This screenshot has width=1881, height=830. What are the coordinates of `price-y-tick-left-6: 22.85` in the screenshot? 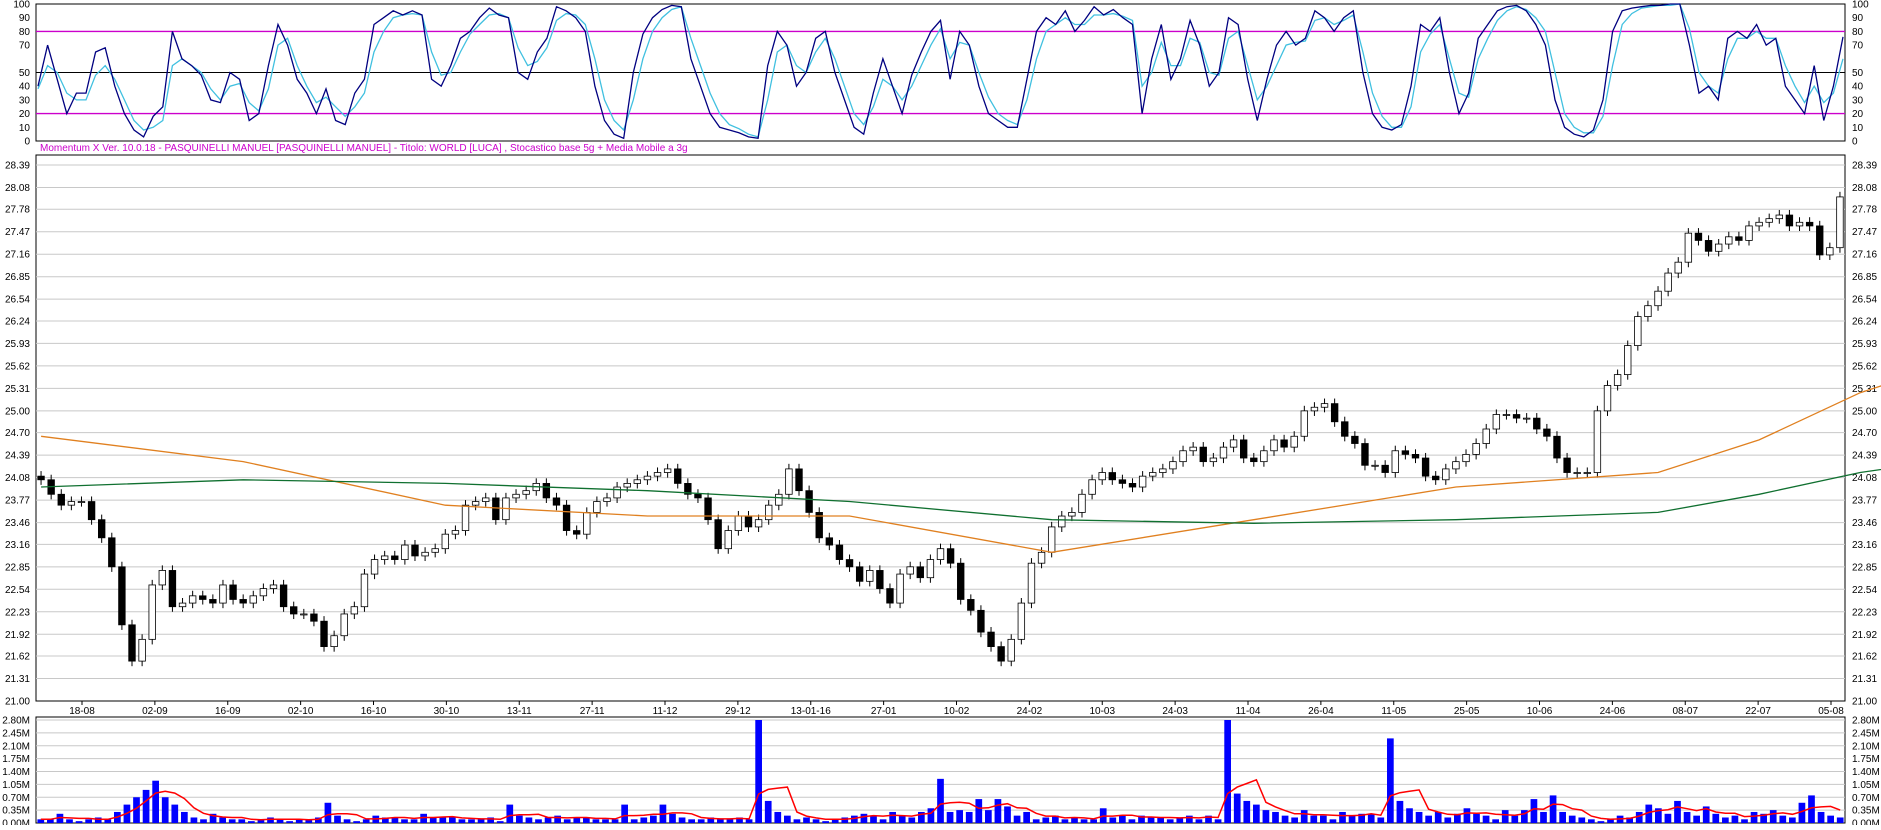 It's located at (17, 567).